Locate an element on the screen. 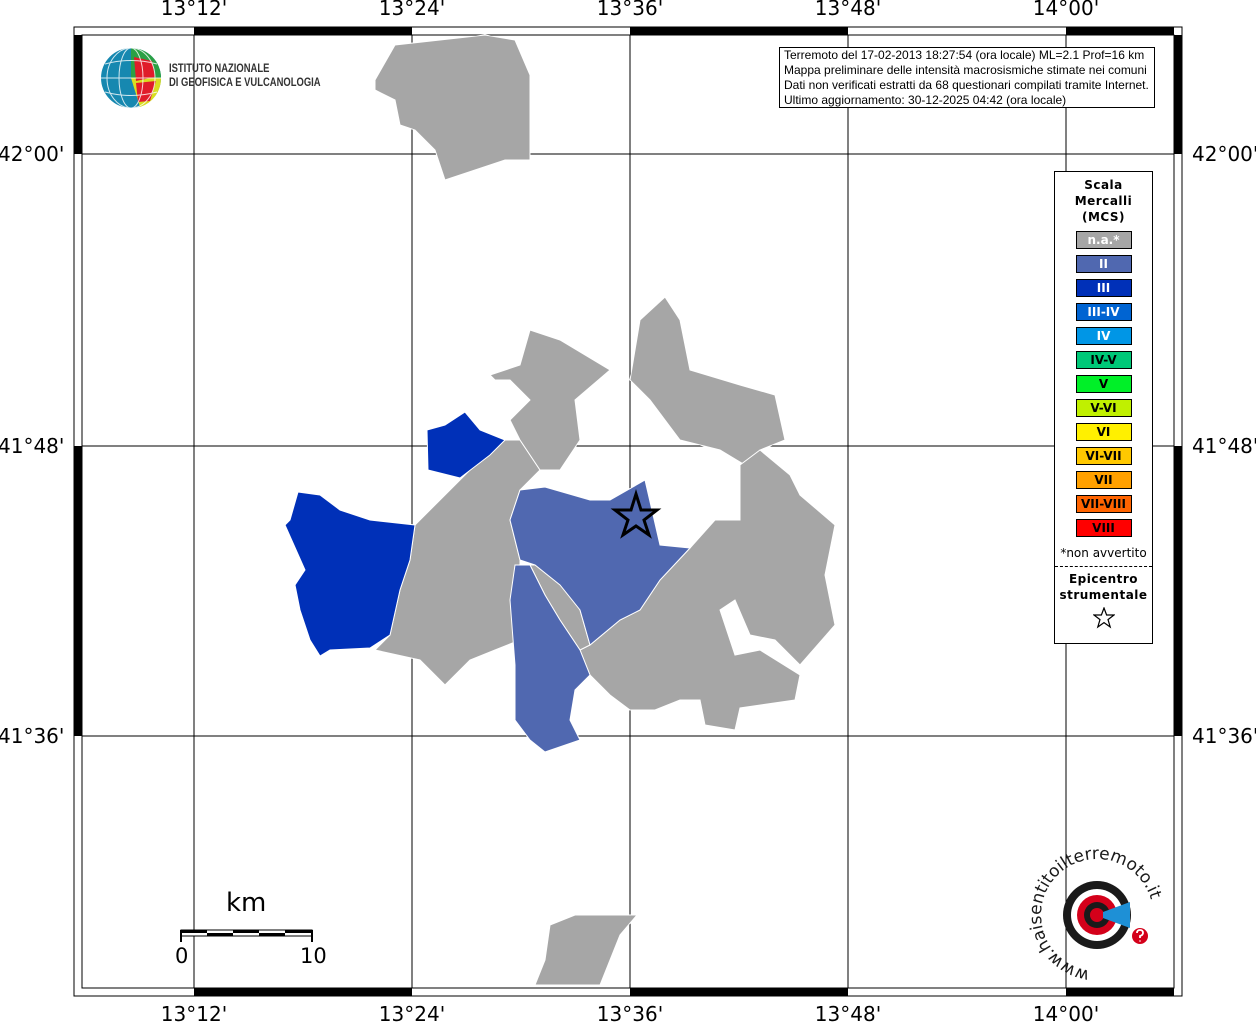 The height and width of the screenshot is (1026, 1256). legend-swatch: VI-VII is located at coordinates (1103, 456).